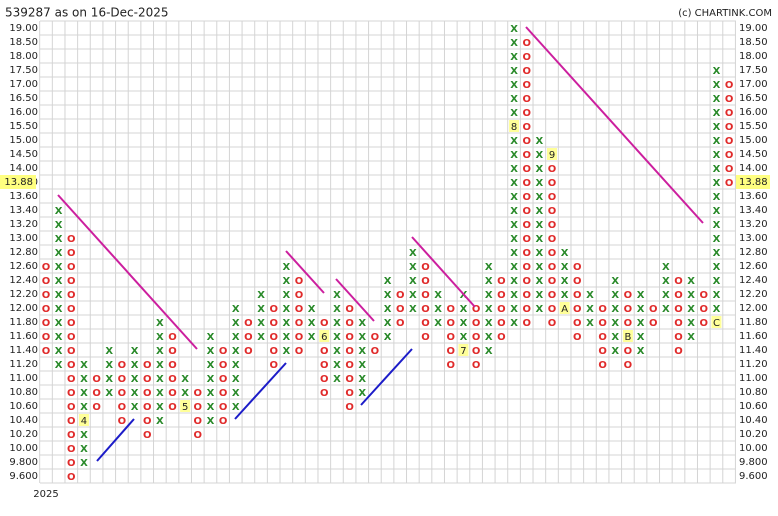  What do you see at coordinates (627, 337) in the screenshot?
I see `marker-label: B` at bounding box center [627, 337].